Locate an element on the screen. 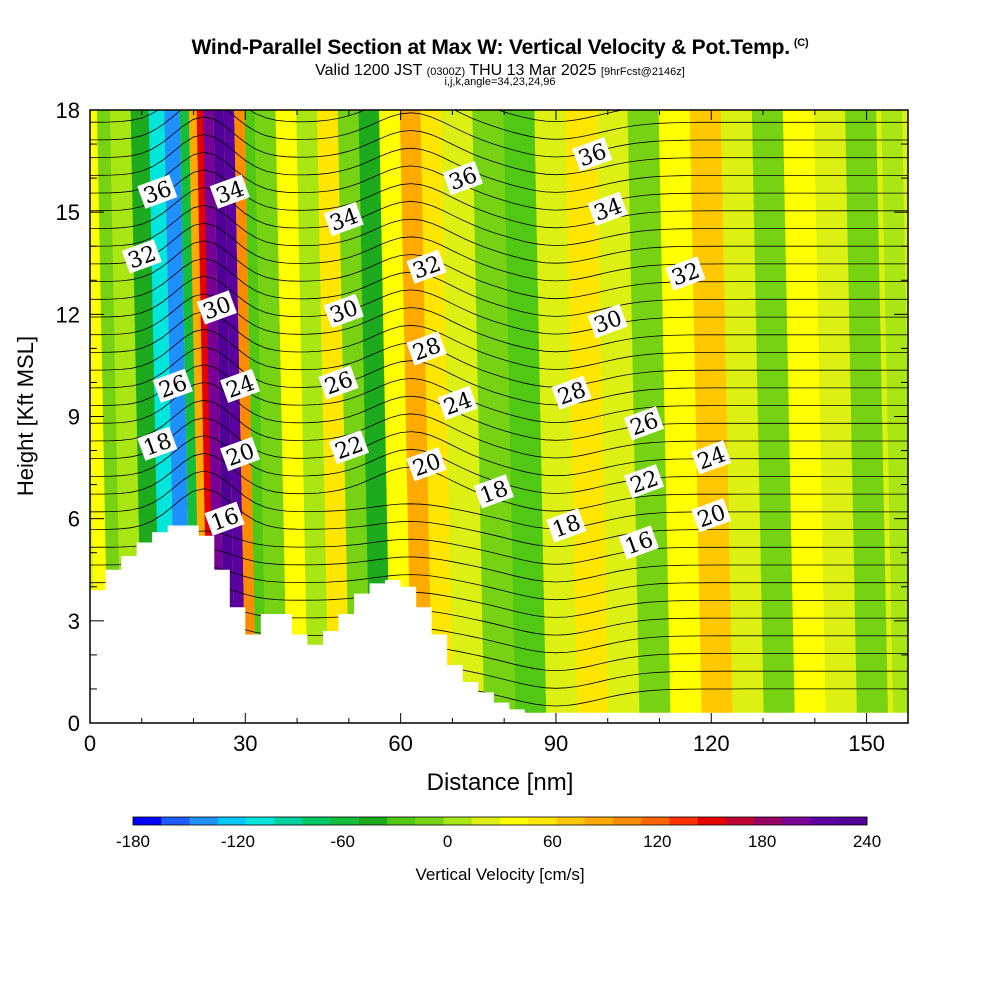 The width and height of the screenshot is (1000, 1000). isentrope-label: 20 is located at coordinates (426, 464).